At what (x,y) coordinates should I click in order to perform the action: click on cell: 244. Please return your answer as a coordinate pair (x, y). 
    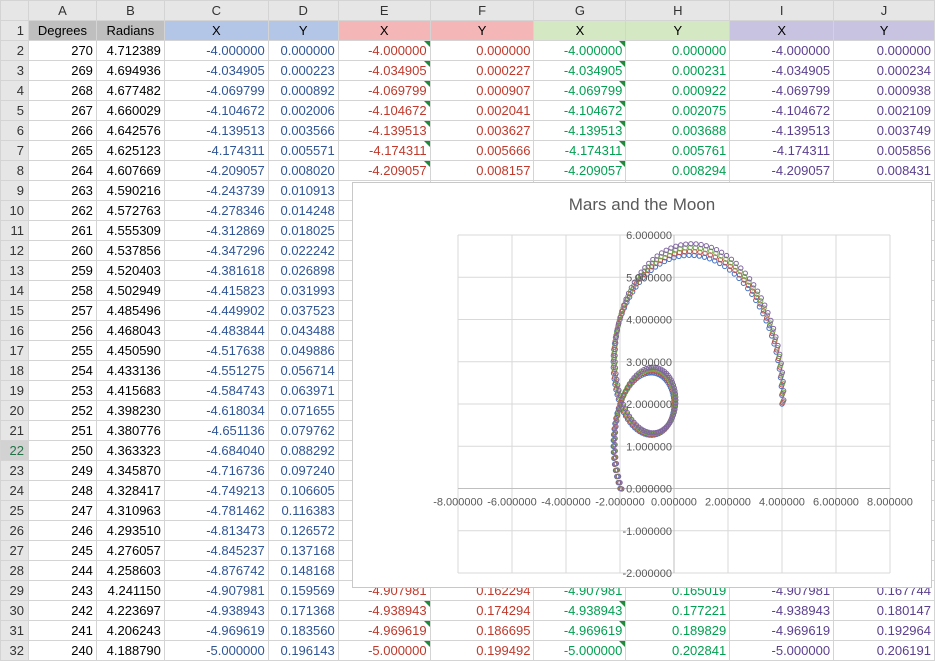
    Looking at the image, I should click on (62, 570).